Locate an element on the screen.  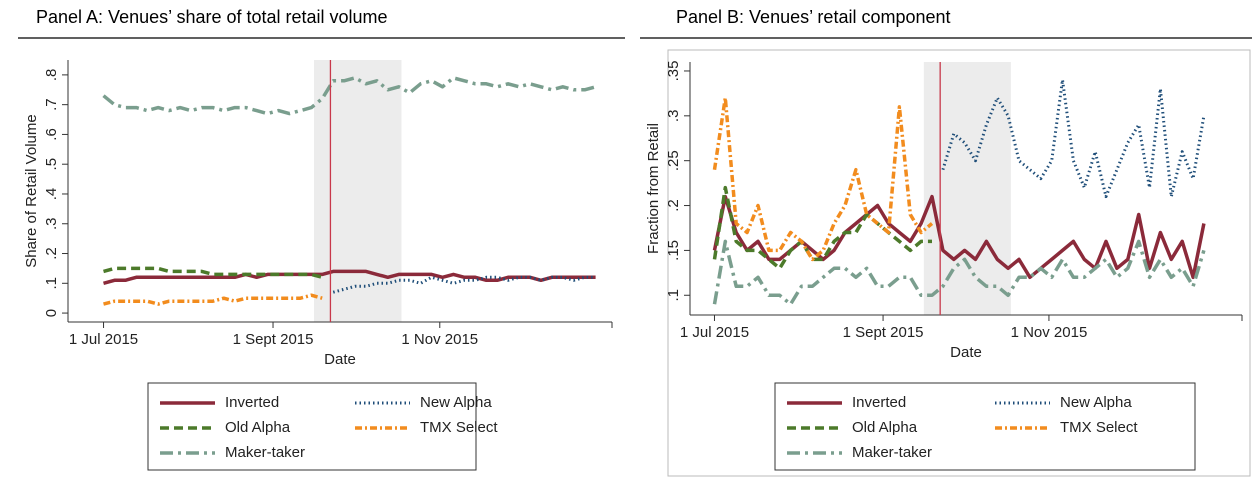
y-axis-label: Fraction from Retail is located at coordinates (653, 188).